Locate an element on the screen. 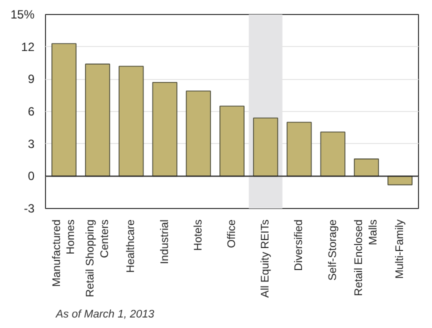 The width and height of the screenshot is (432, 328). y-tick-label: 12 is located at coordinates (28, 47).